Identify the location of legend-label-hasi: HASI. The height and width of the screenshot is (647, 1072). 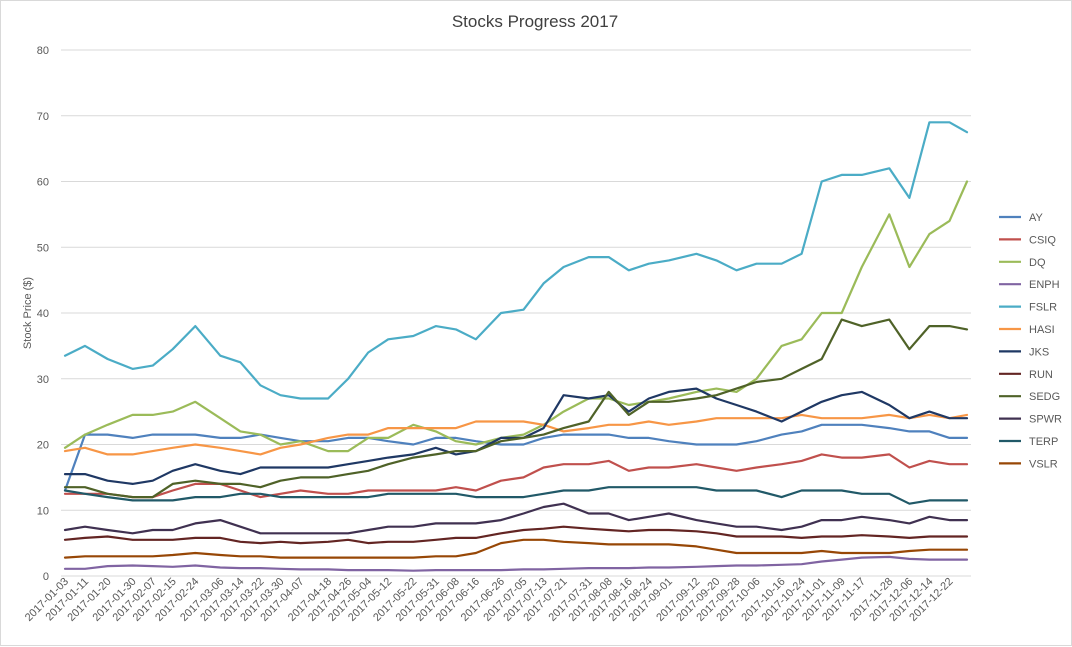
(1042, 330).